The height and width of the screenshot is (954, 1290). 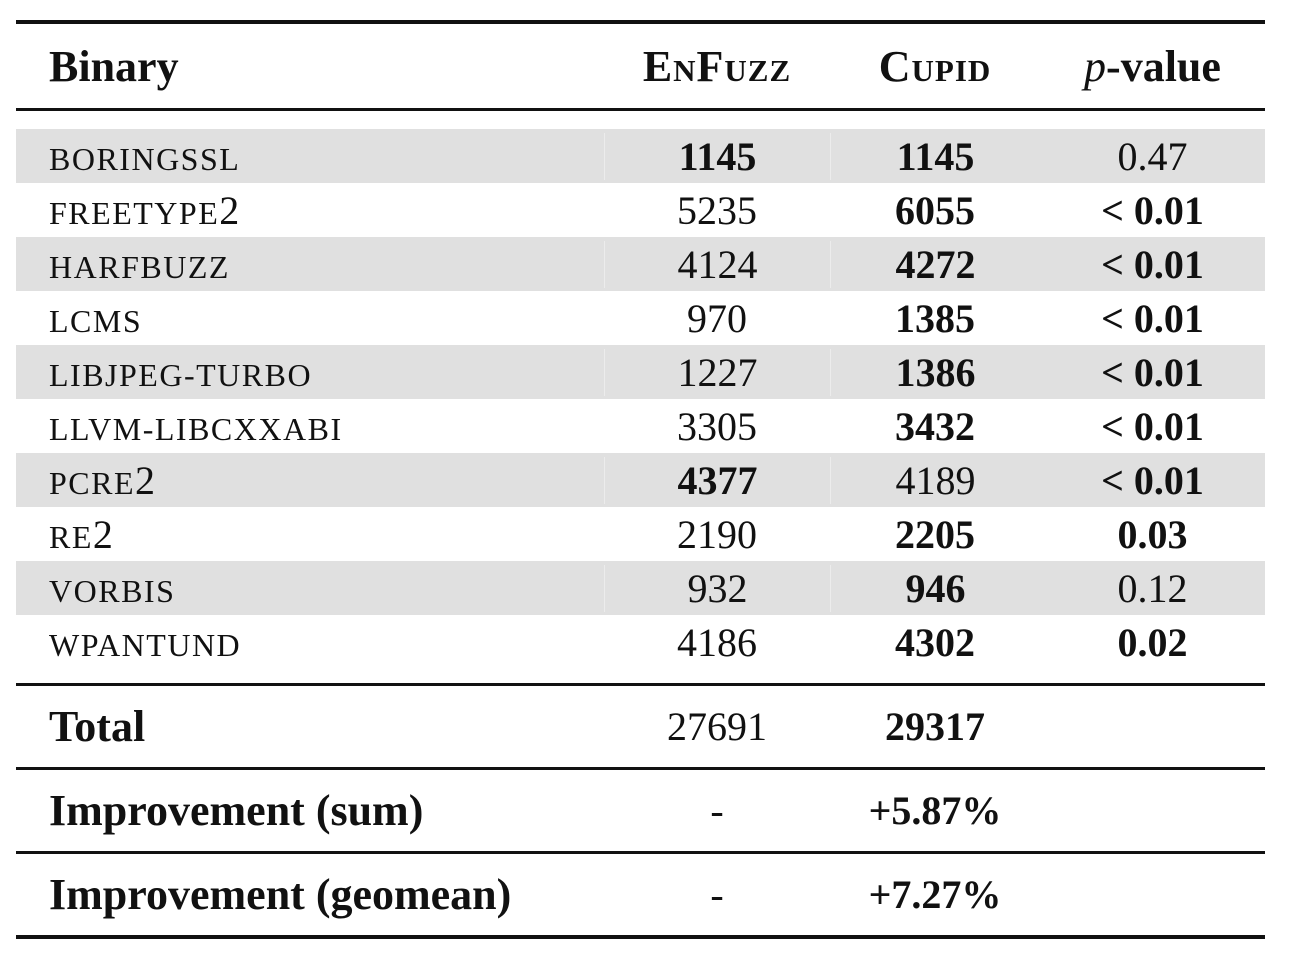 What do you see at coordinates (310, 588) in the screenshot?
I see `binary-cell: vorbis` at bounding box center [310, 588].